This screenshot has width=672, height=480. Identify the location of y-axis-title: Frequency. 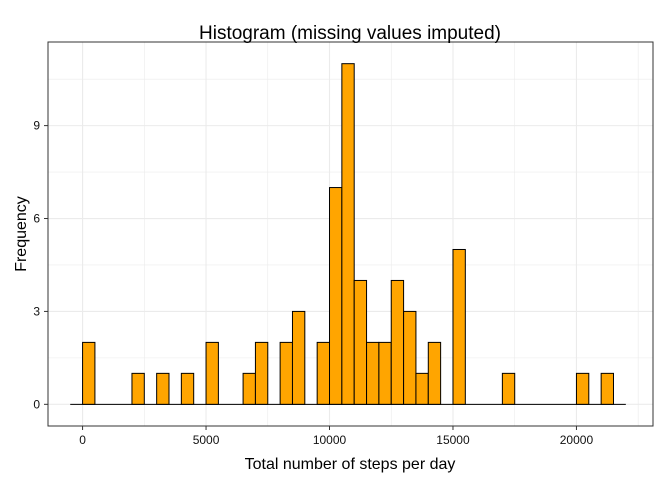
(21, 234).